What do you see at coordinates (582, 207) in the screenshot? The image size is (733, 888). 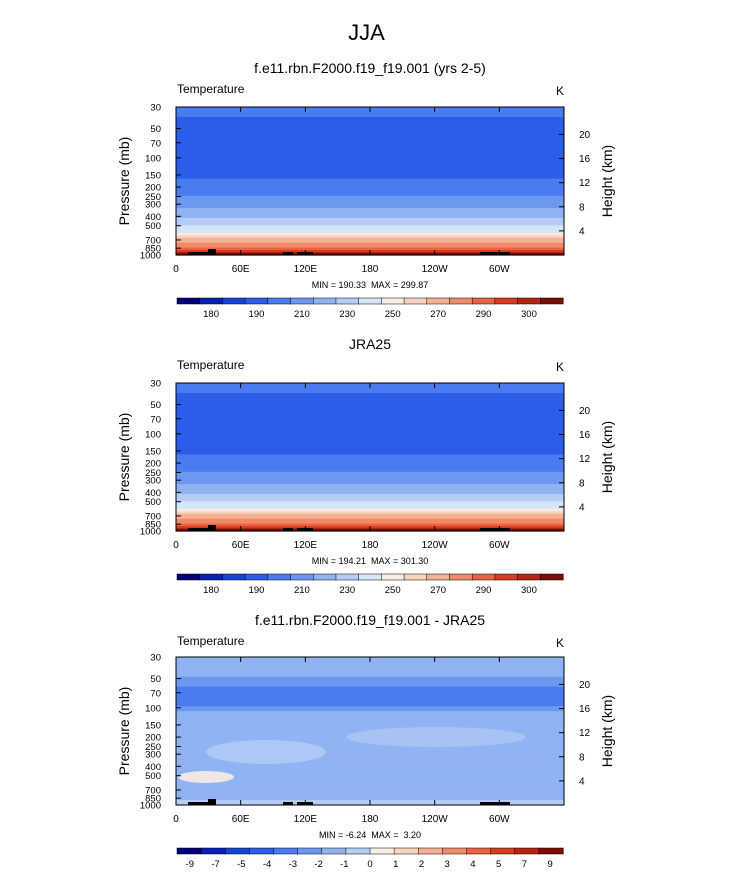 I see `height-tick-label: 8` at bounding box center [582, 207].